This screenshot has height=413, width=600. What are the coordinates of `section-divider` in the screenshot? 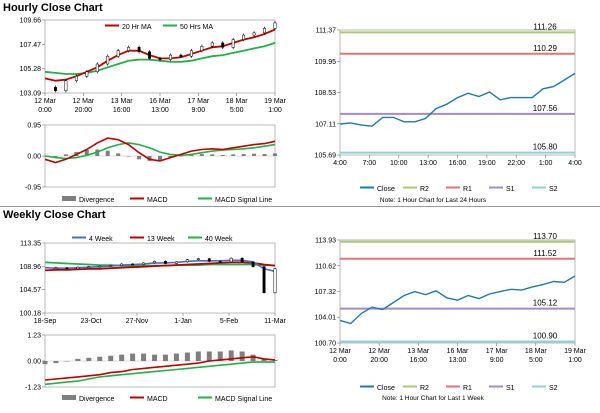 It's located at (300, 206).